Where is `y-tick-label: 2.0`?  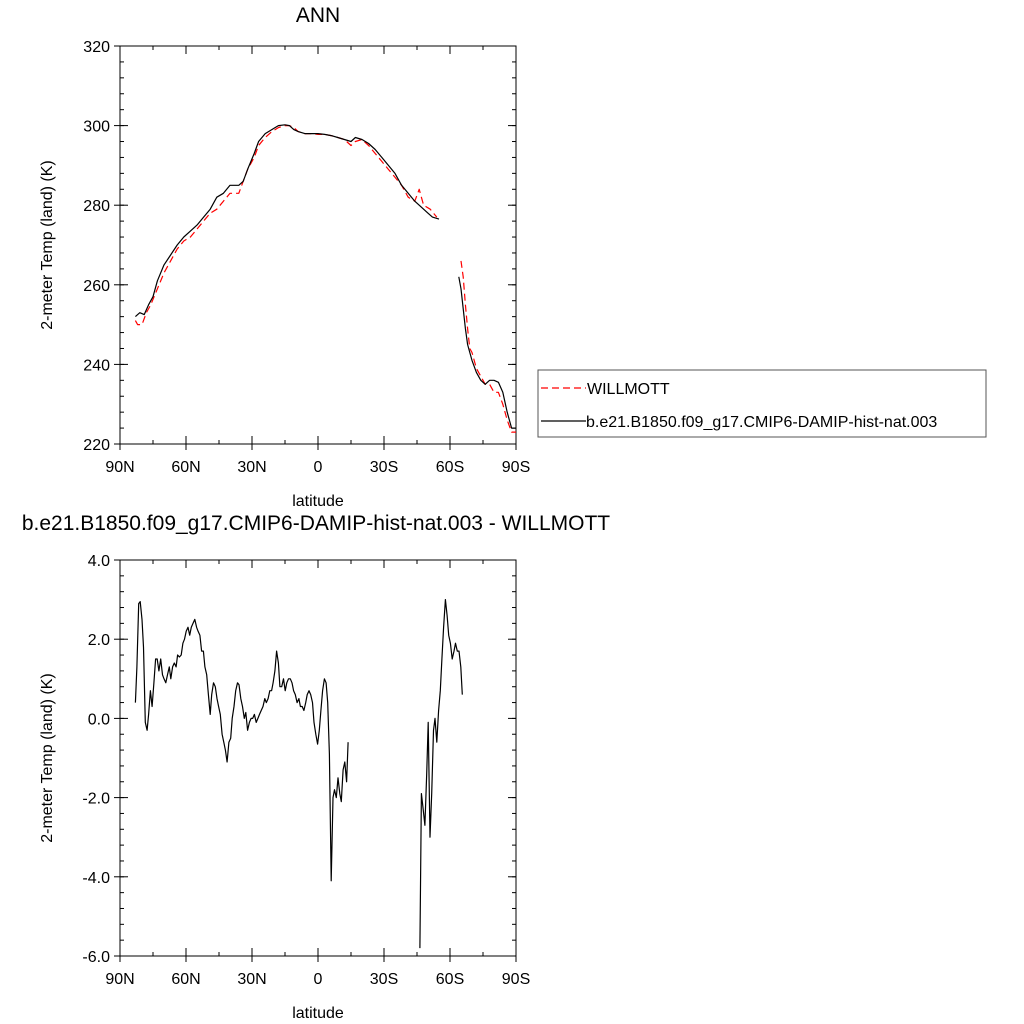 y-tick-label: 2.0 is located at coordinates (99, 640).